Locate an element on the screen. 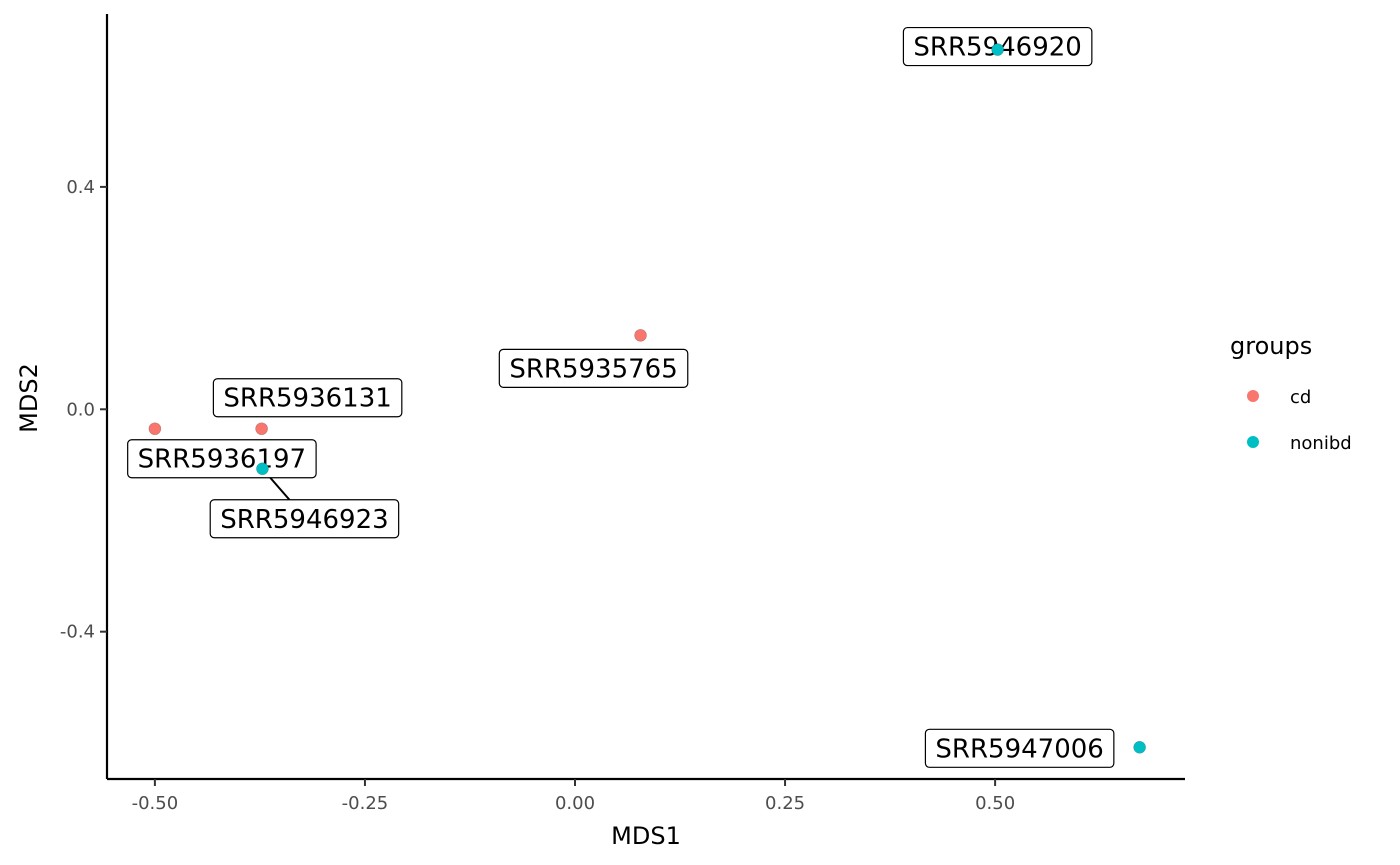  x-tick-label: -0.25 is located at coordinates (365, 803).